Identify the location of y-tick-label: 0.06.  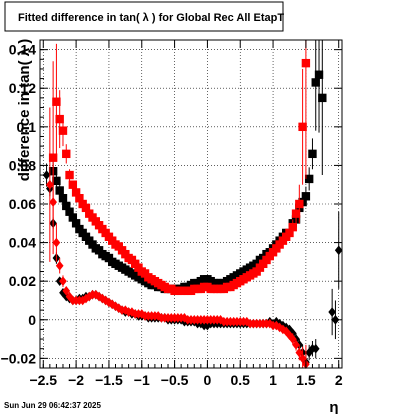
(22, 204).